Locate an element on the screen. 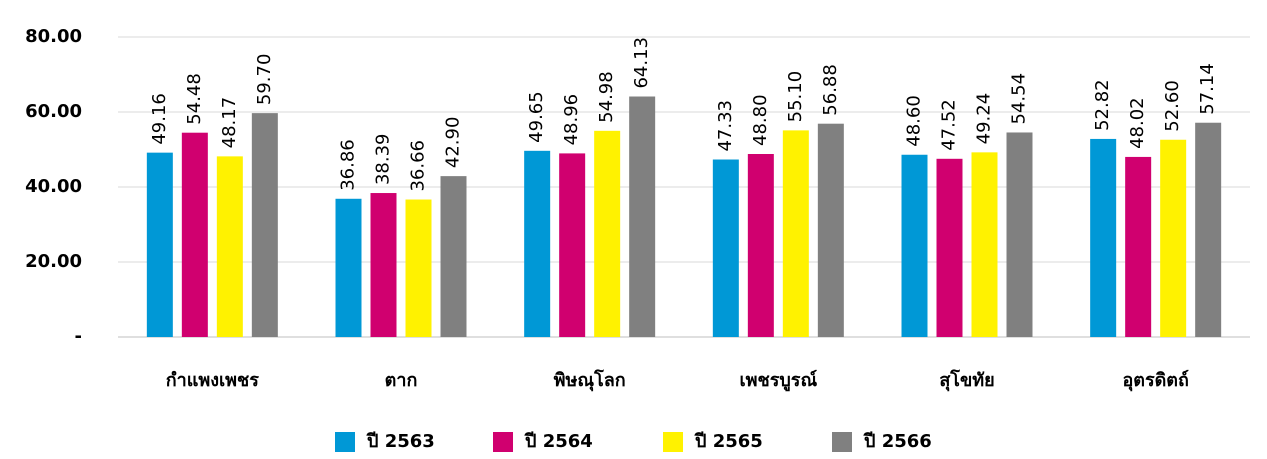 This screenshot has height=459, width=1267. legend-label: ปี 2564 is located at coordinates (558, 441).